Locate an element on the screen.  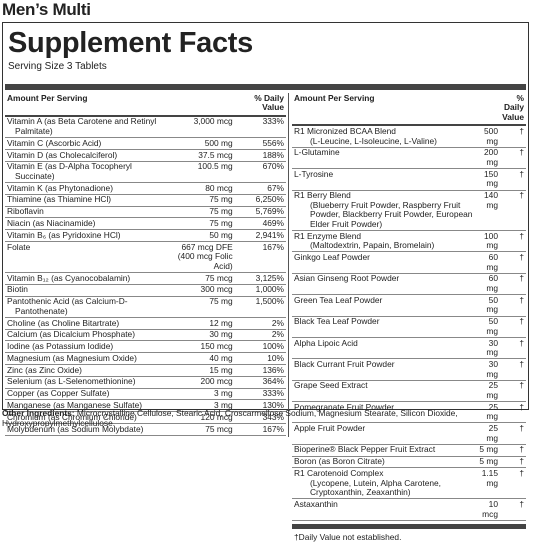
amount: 500 mg is located at coordinates (487, 136).